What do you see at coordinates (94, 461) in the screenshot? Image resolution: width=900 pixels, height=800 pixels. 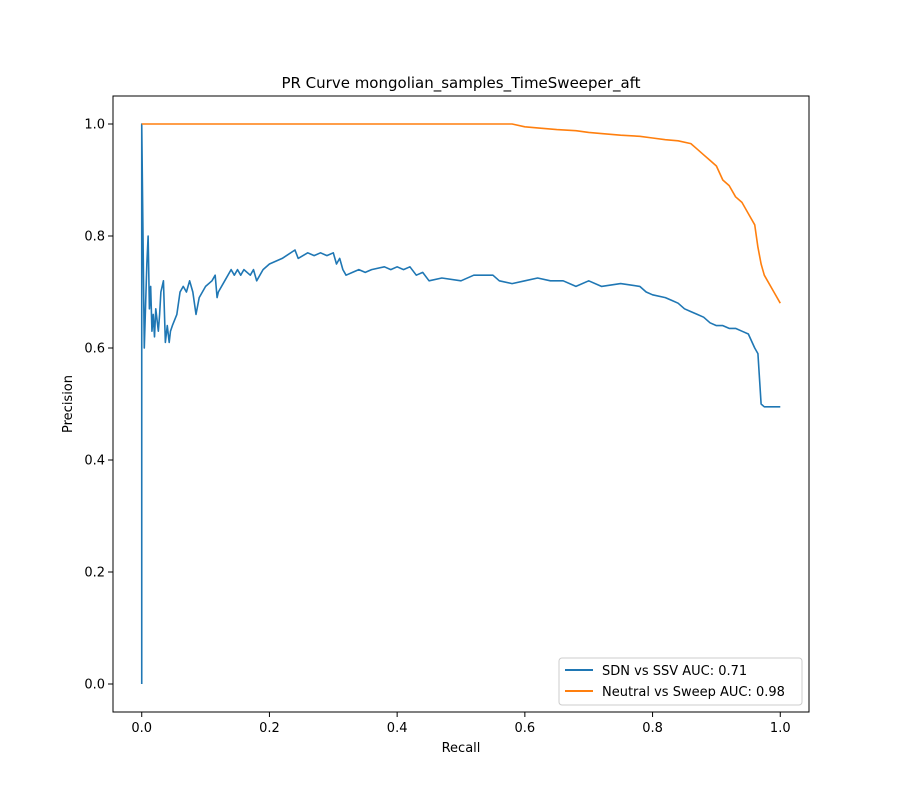 I see `y-tick-label: 0.4` at bounding box center [94, 461].